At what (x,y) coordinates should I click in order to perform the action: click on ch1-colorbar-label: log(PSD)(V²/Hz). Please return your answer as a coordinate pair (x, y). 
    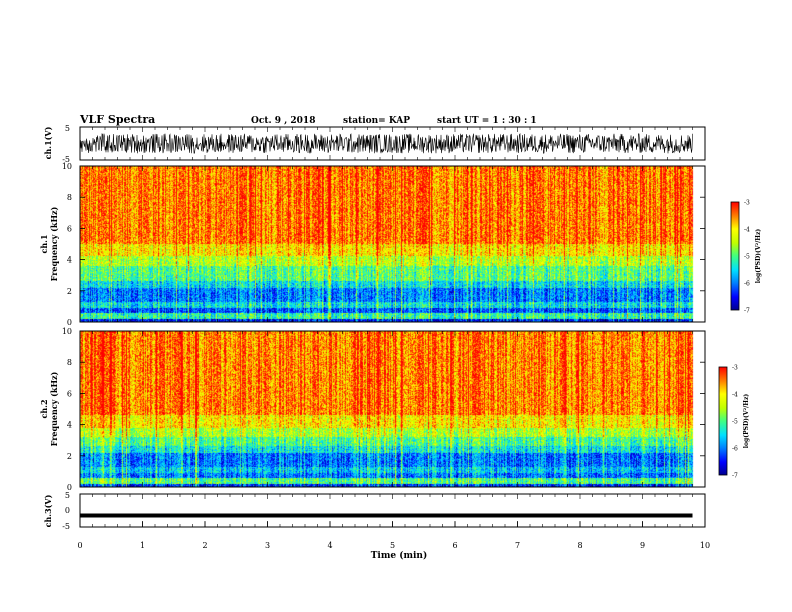
    Looking at the image, I should click on (758, 256).